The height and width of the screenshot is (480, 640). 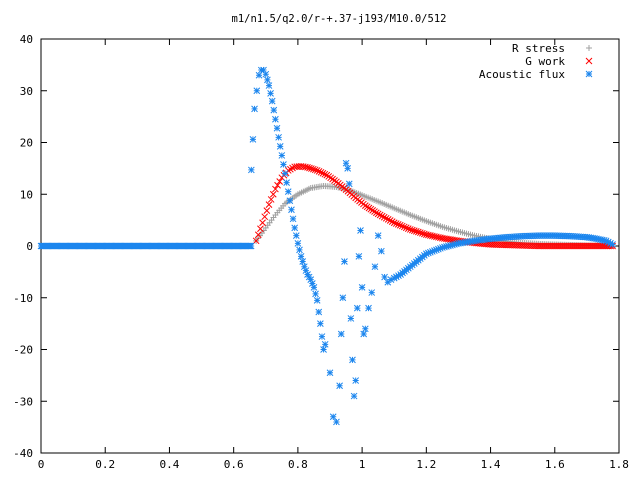 I want to click on y-tick-label: 10, so click(x=26, y=194).